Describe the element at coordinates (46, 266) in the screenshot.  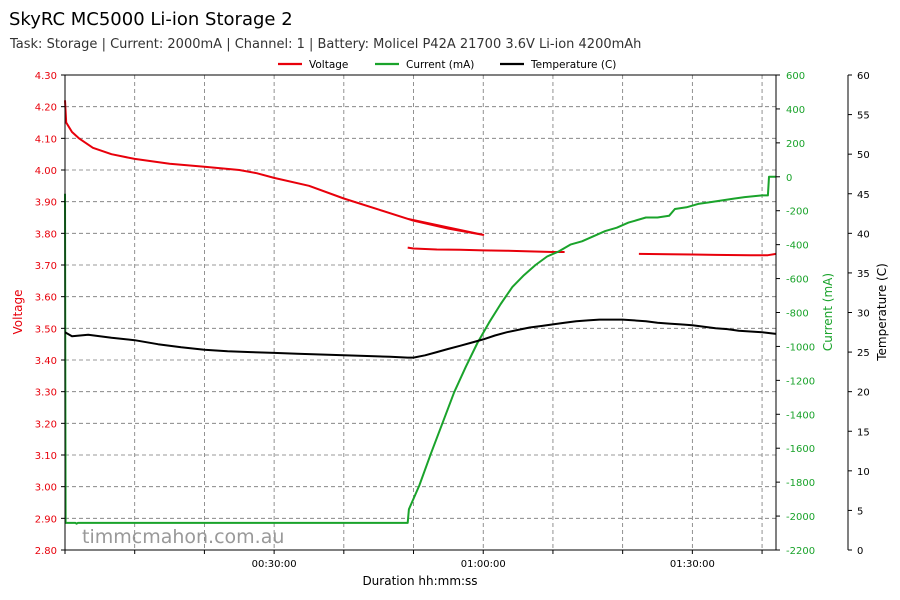
I see `voltage-tick-label: 3.70` at that location.